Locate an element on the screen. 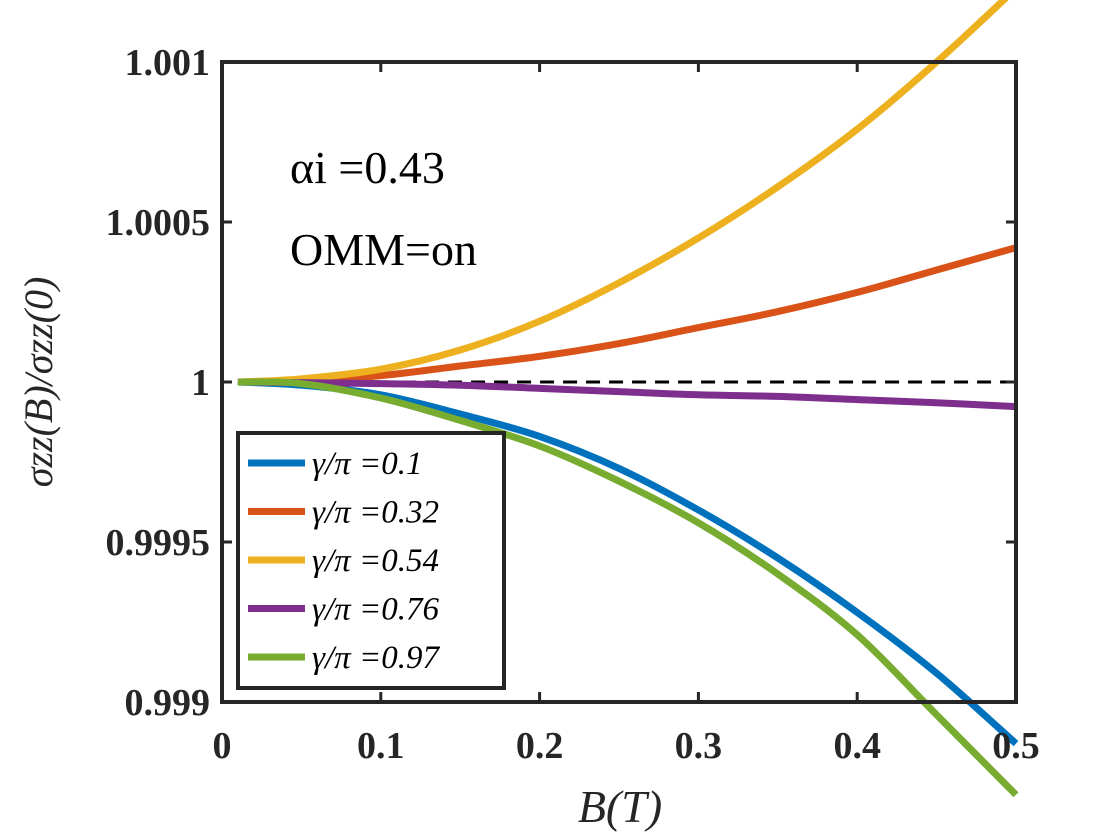 The image size is (1120, 840). y-axis-label: σzz(B)/σzz(0) is located at coordinates (38, 382).